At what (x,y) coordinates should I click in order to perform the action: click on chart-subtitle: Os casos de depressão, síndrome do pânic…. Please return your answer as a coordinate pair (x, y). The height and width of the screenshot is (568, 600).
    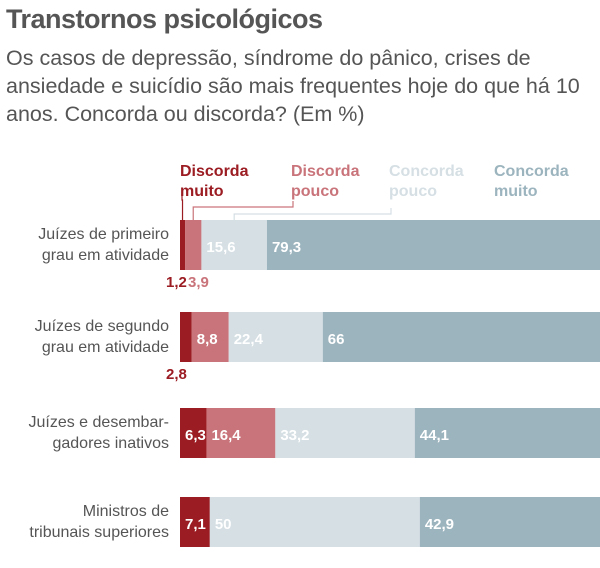
    Looking at the image, I should click on (293, 86).